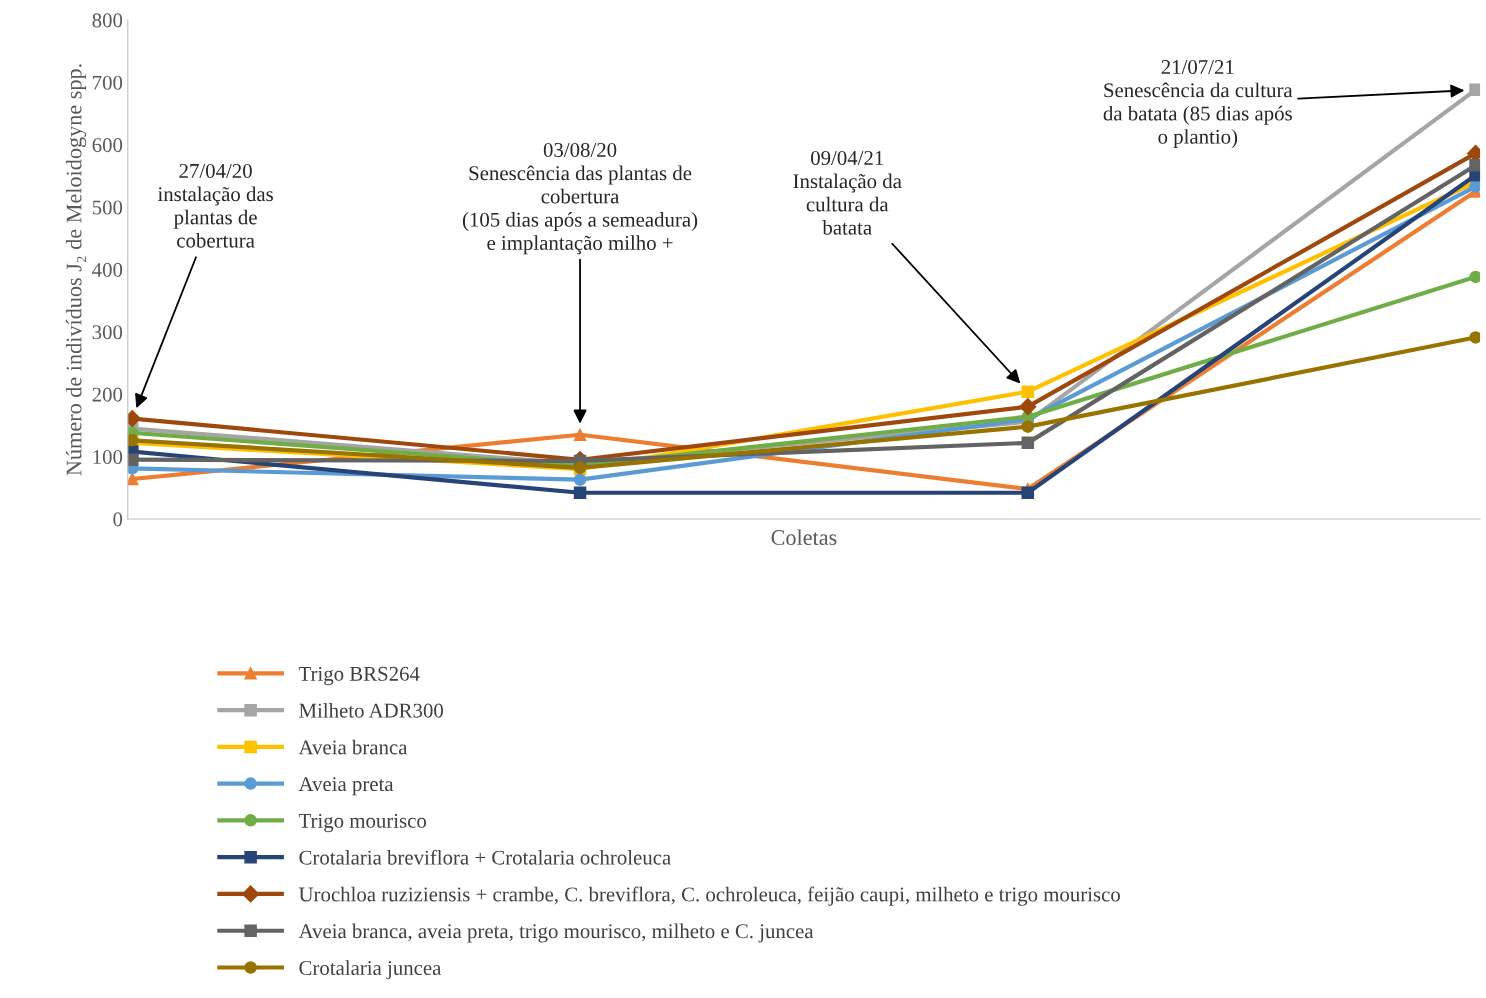 This screenshot has height=998, width=1486. Describe the element at coordinates (107, 332) in the screenshot. I see `y-tick-label: 300` at that location.